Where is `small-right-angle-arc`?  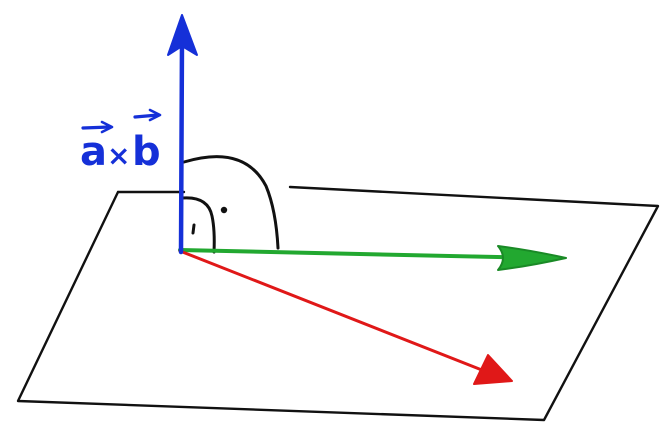
small-right-angle-arc is located at coordinates (198, 225).